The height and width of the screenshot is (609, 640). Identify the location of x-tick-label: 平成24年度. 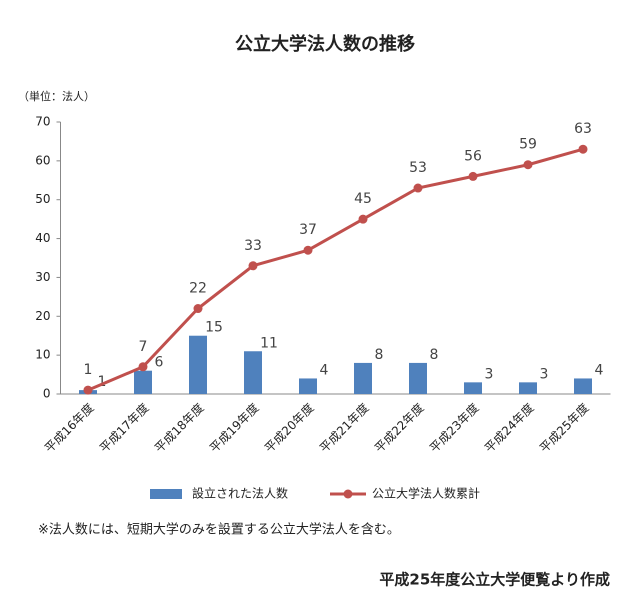
(508, 427).